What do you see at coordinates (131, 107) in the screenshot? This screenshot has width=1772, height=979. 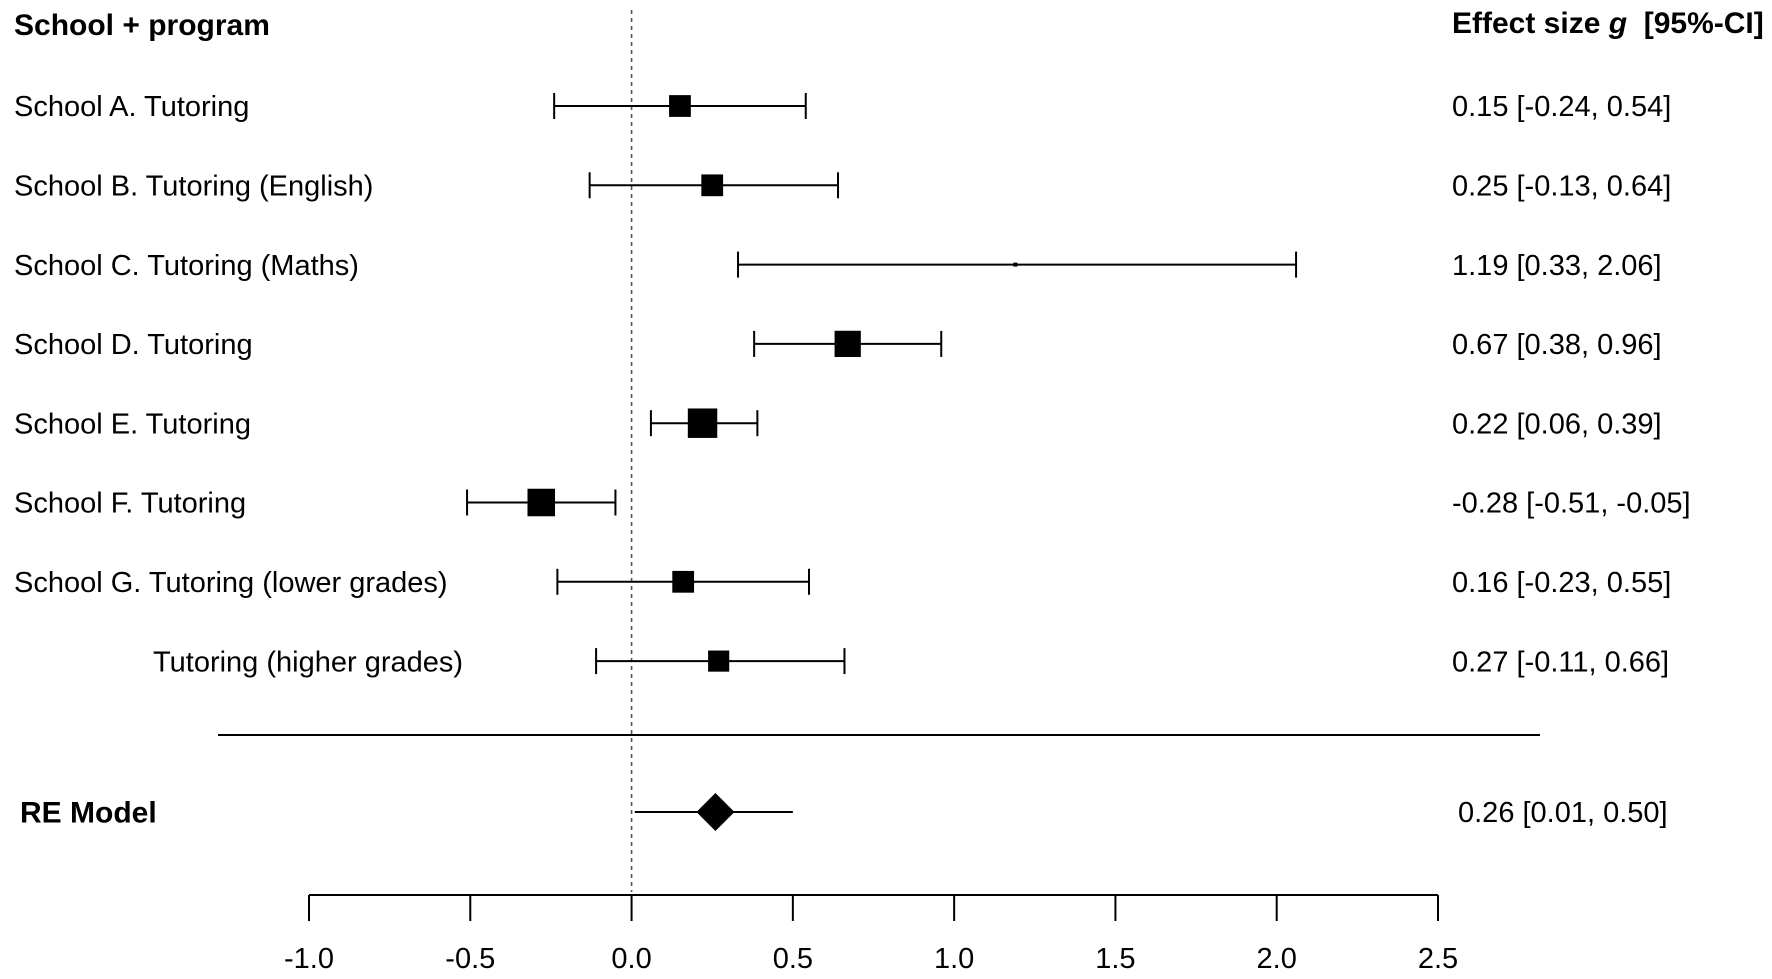 I see `study-label: School A. Tutoring` at bounding box center [131, 107].